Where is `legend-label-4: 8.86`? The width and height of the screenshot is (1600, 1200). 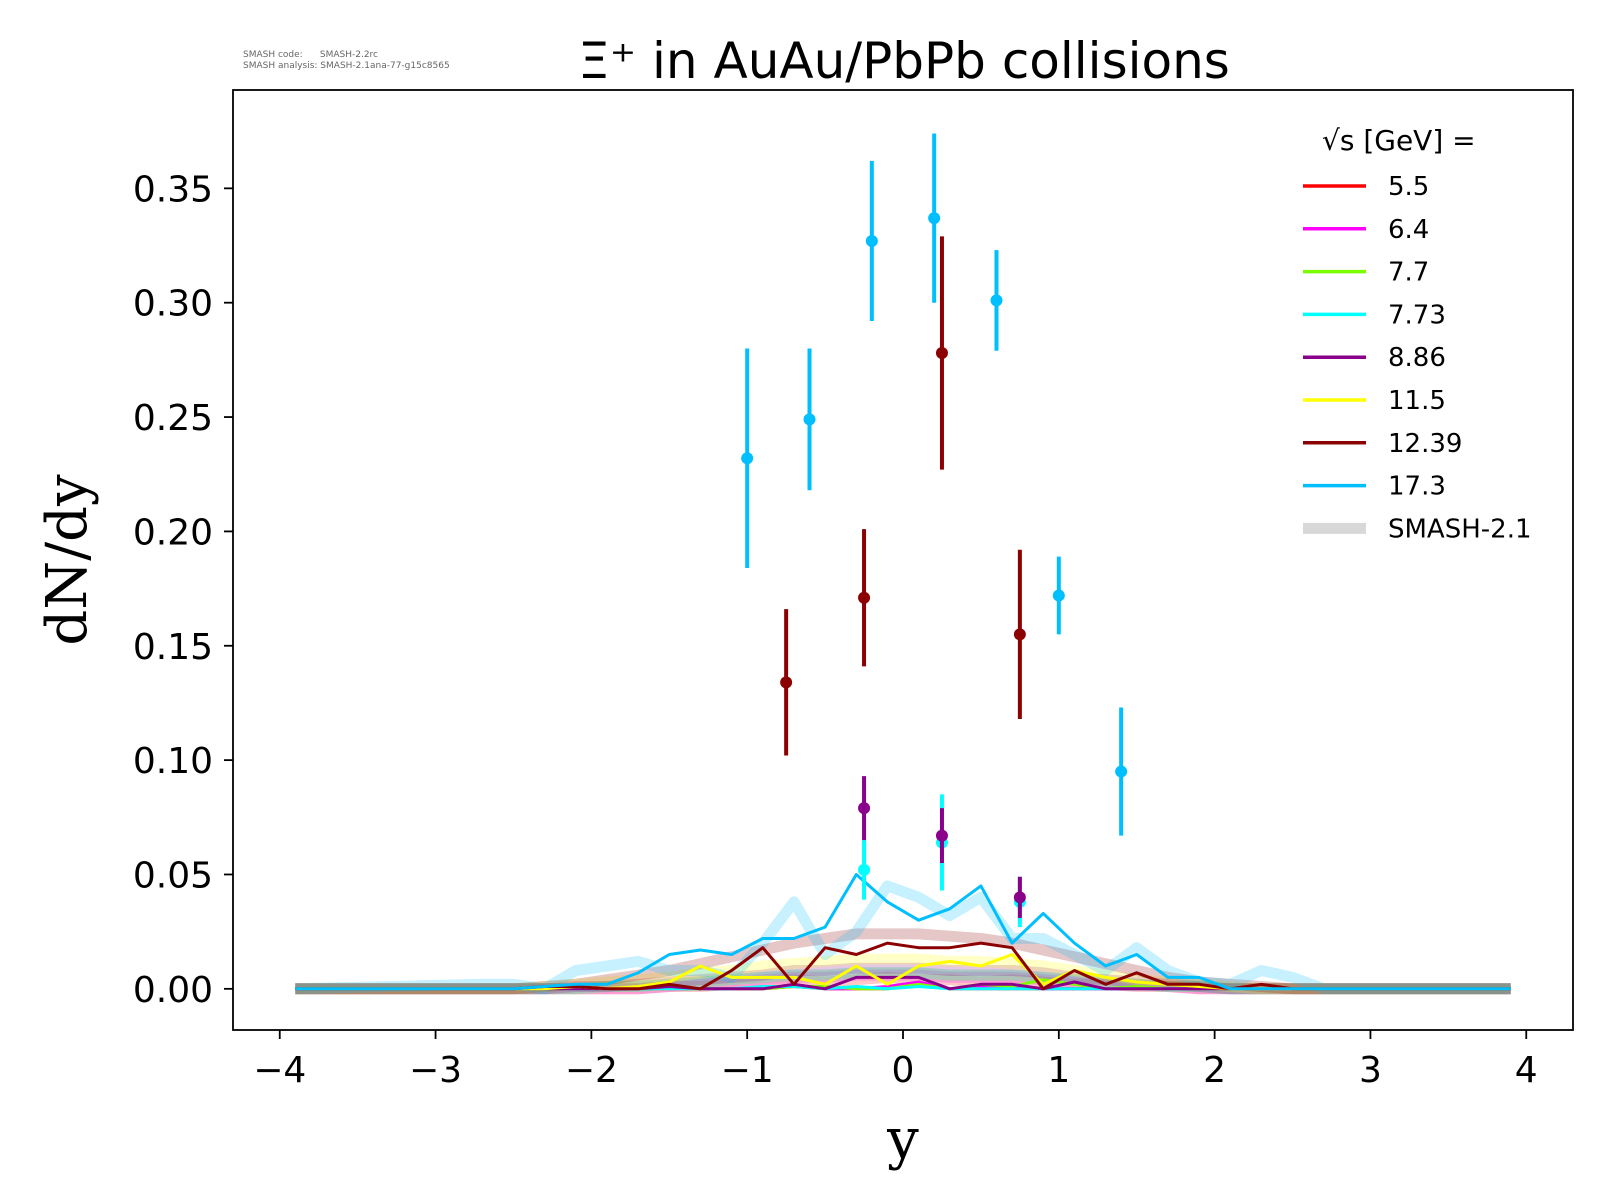
legend-label-4: 8.86 is located at coordinates (1417, 358).